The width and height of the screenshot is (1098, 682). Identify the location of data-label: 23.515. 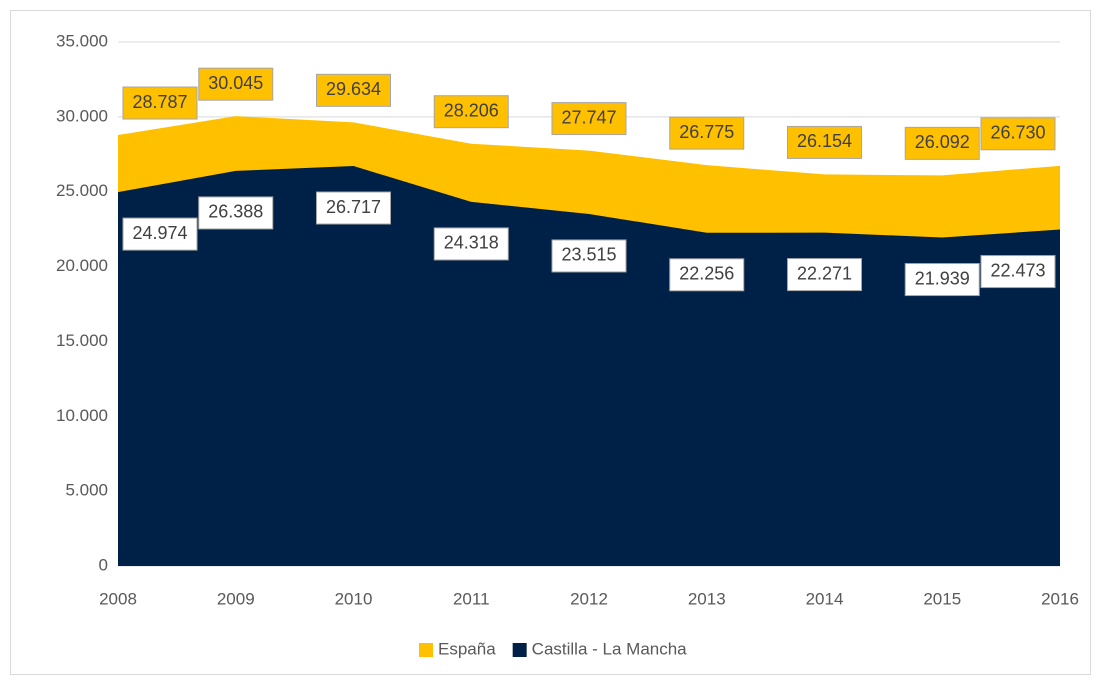
(588, 255).